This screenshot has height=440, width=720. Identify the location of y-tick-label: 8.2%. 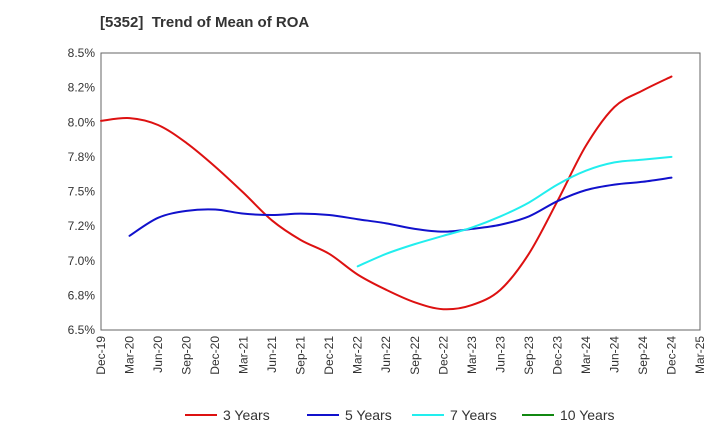
(82, 88).